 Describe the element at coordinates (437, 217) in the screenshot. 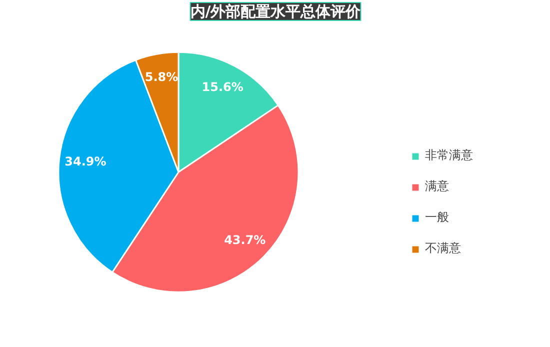

I see `legend-label: 一般` at that location.